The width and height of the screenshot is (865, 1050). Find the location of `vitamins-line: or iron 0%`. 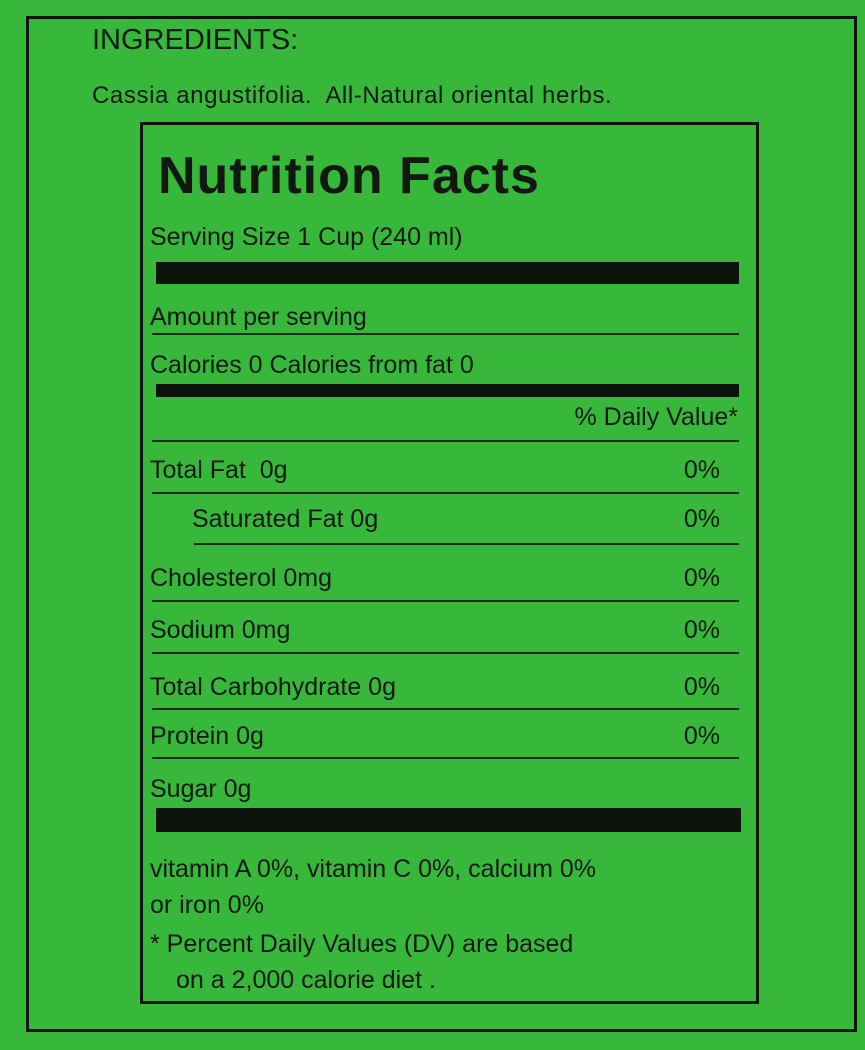

vitamins-line: or iron 0% is located at coordinates (207, 905).